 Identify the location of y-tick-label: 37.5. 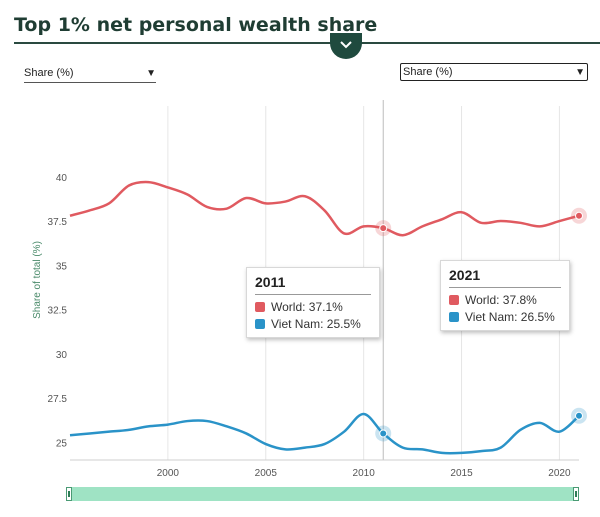
(58, 222).